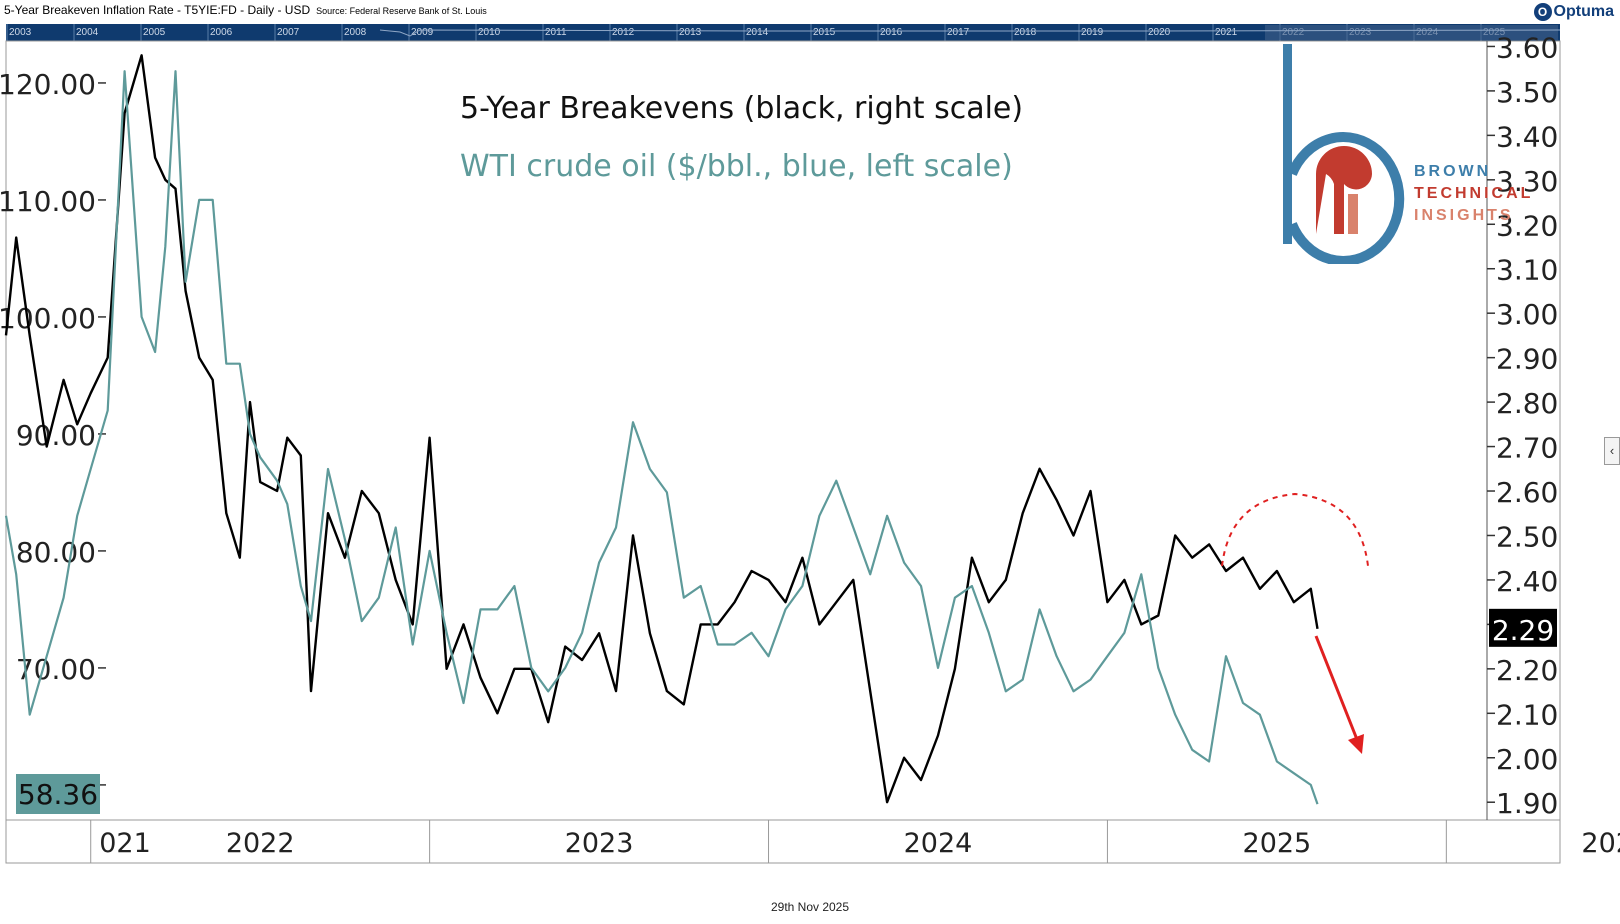 The width and height of the screenshot is (1620, 924). Describe the element at coordinates (938, 843) in the screenshot. I see `x-axis-tick-label: 2024` at that location.